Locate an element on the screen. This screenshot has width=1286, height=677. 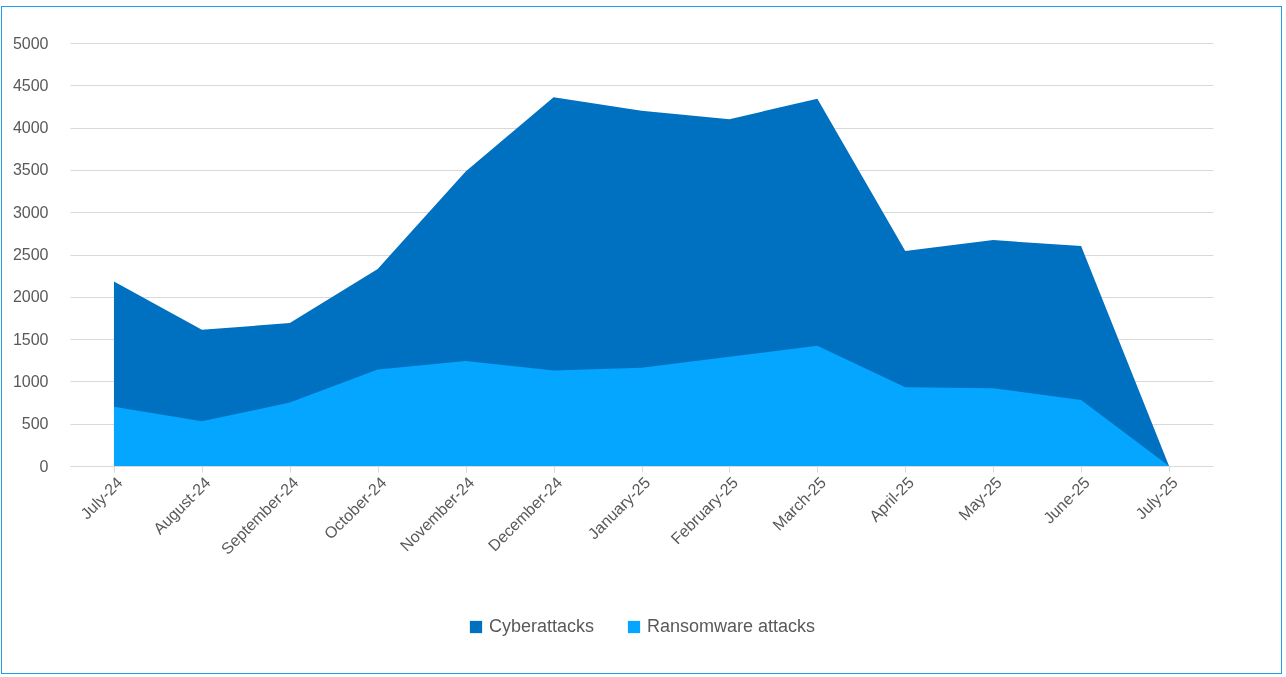
y-tick-label: 3000 is located at coordinates (30, 212).